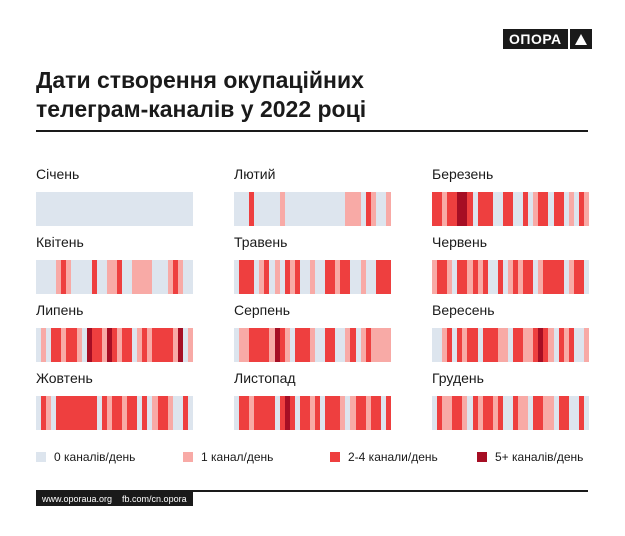 This screenshot has width=625, height=536. I want to click on month-panel: Січень, so click(114, 196).